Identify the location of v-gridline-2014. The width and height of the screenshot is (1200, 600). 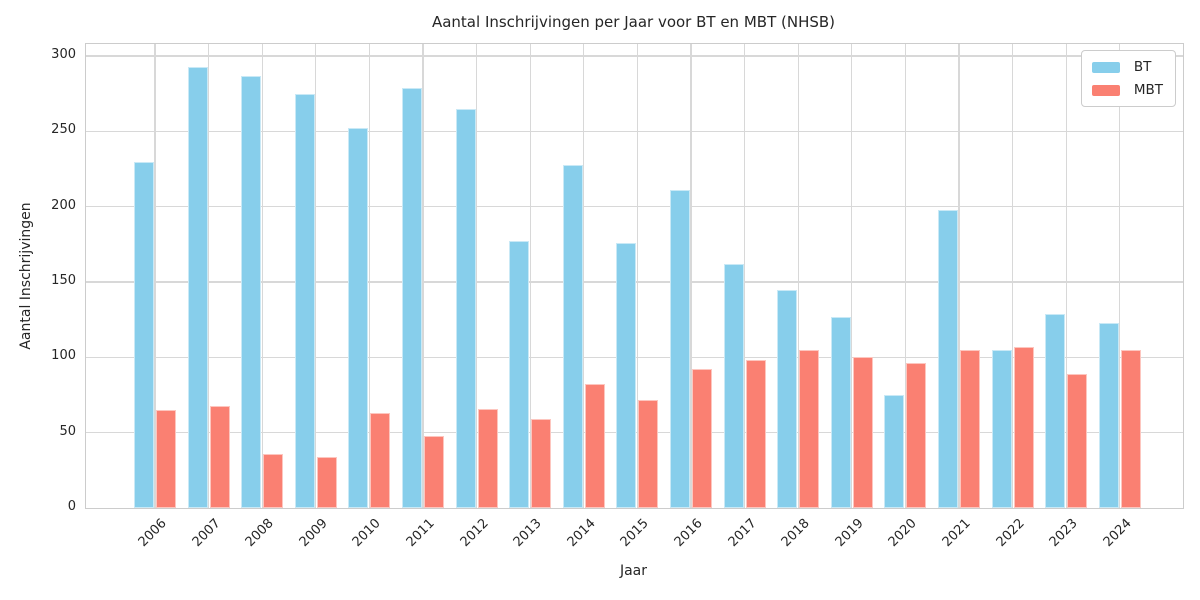
(584, 276).